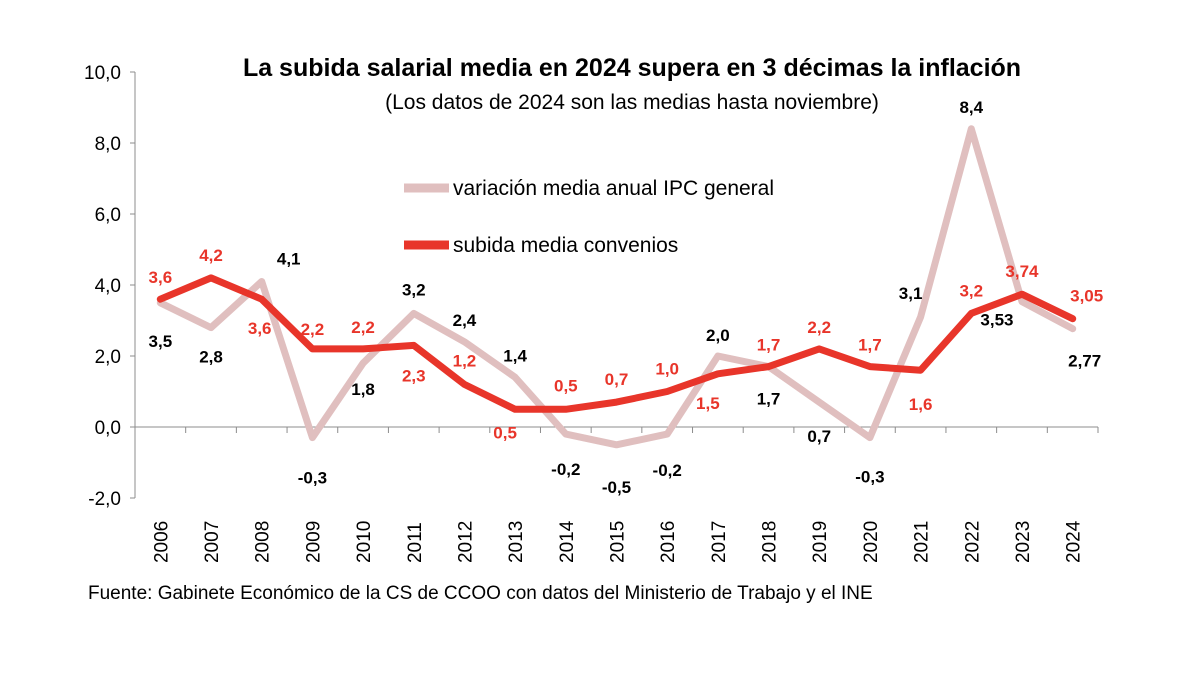 This screenshot has width=1200, height=677. Describe the element at coordinates (465, 320) in the screenshot. I see `data-label-ipc: 2,4` at that location.